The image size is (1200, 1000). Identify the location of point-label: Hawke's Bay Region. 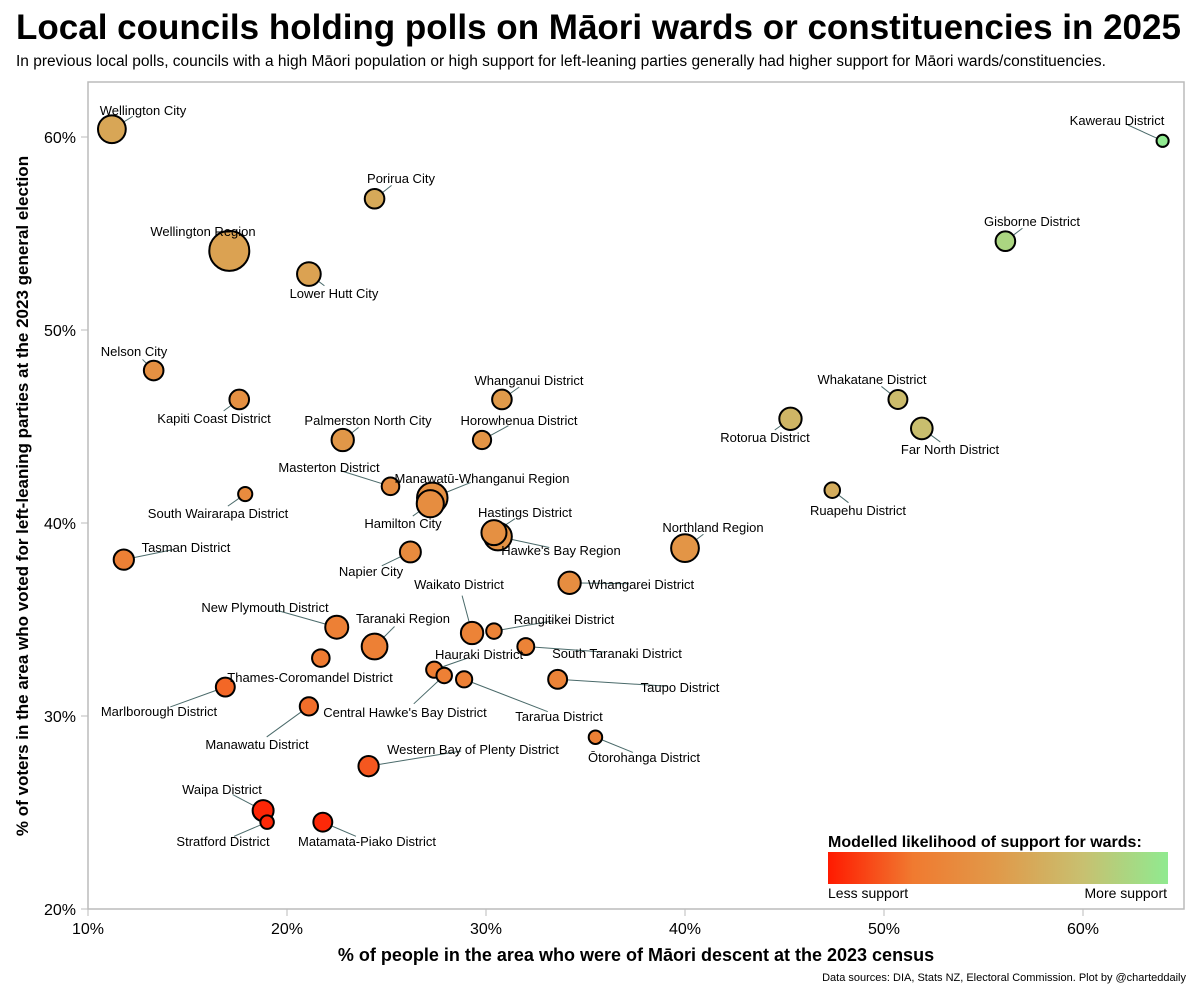
(561, 550).